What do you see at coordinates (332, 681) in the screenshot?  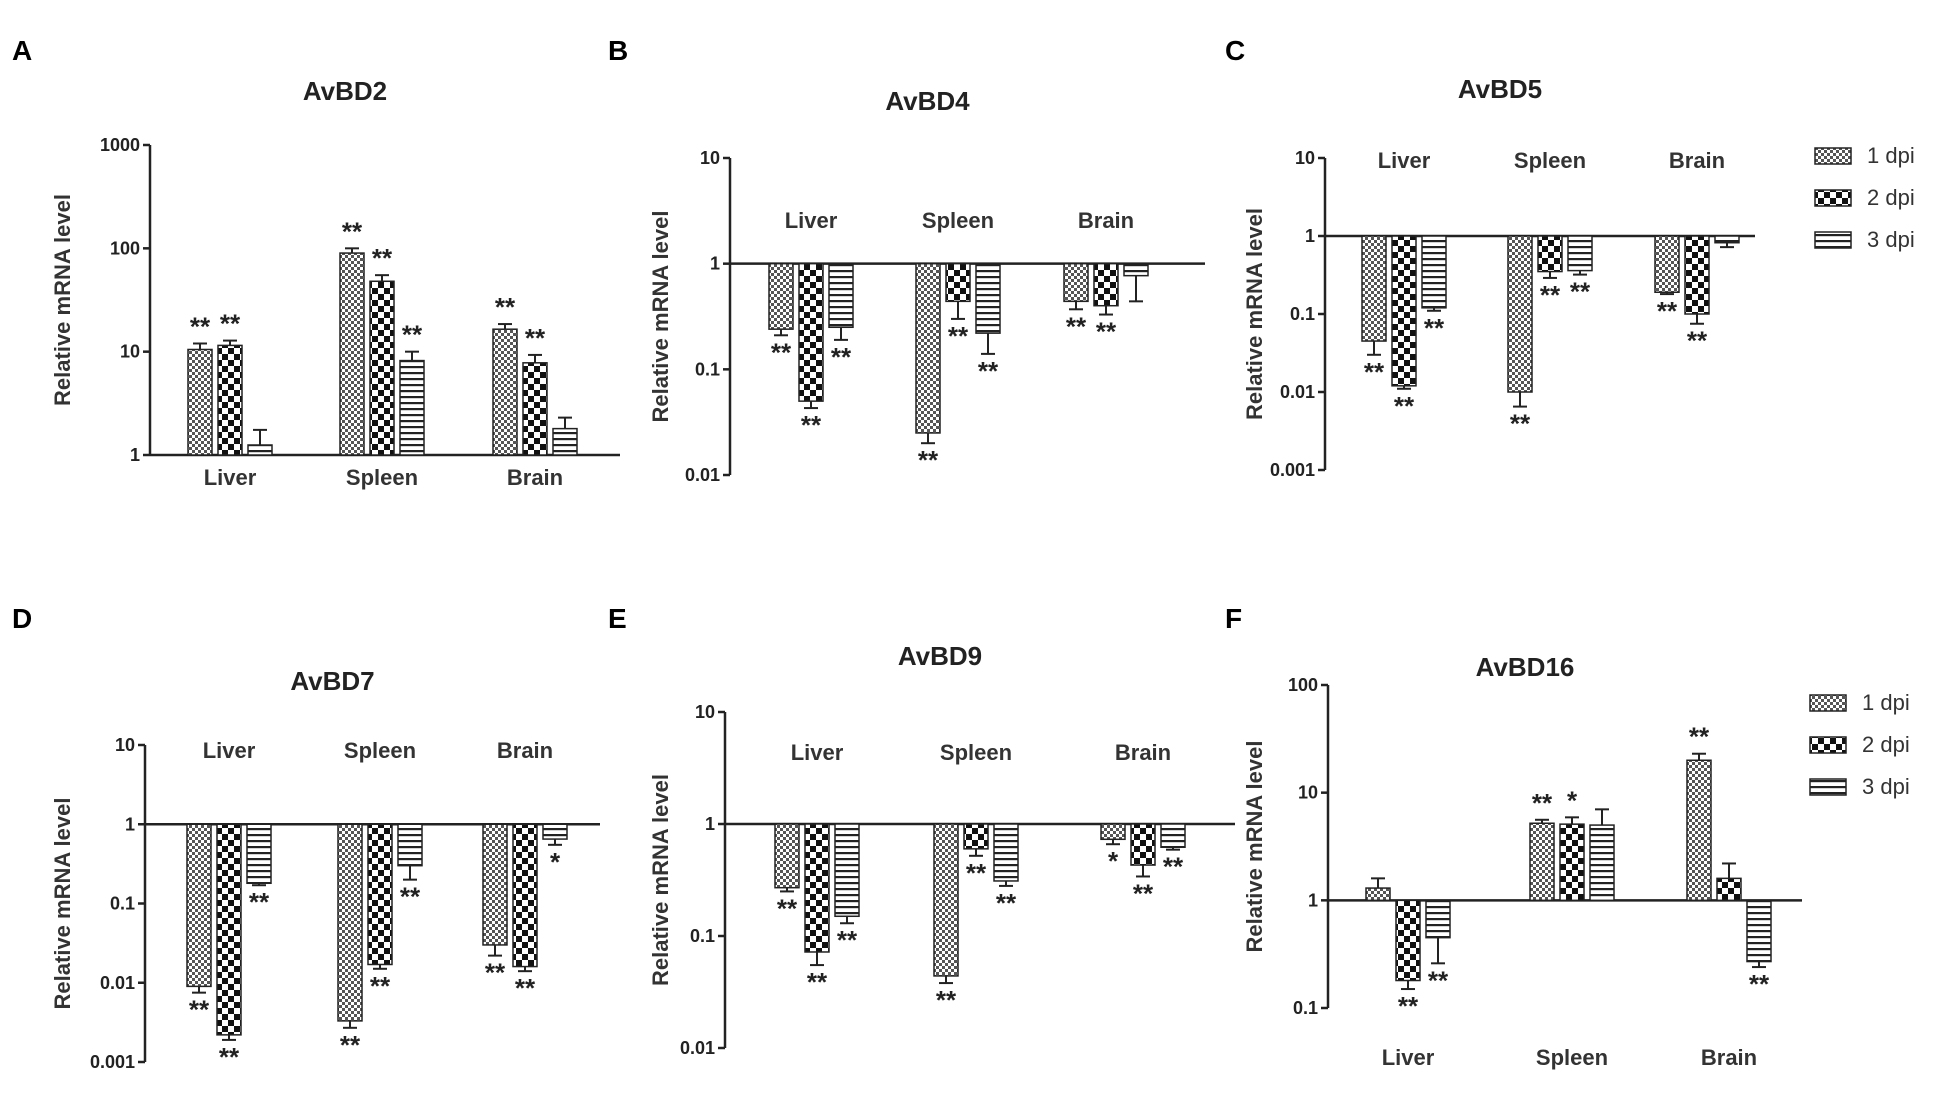 I see `panel-title: AvBD7` at bounding box center [332, 681].